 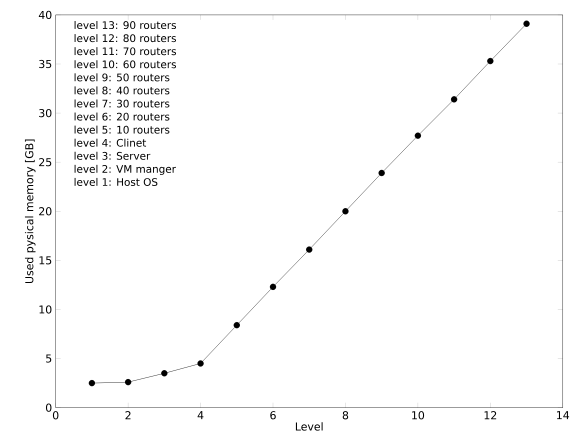 What do you see at coordinates (563, 414) in the screenshot?
I see `x-tick-label: 14` at bounding box center [563, 414].